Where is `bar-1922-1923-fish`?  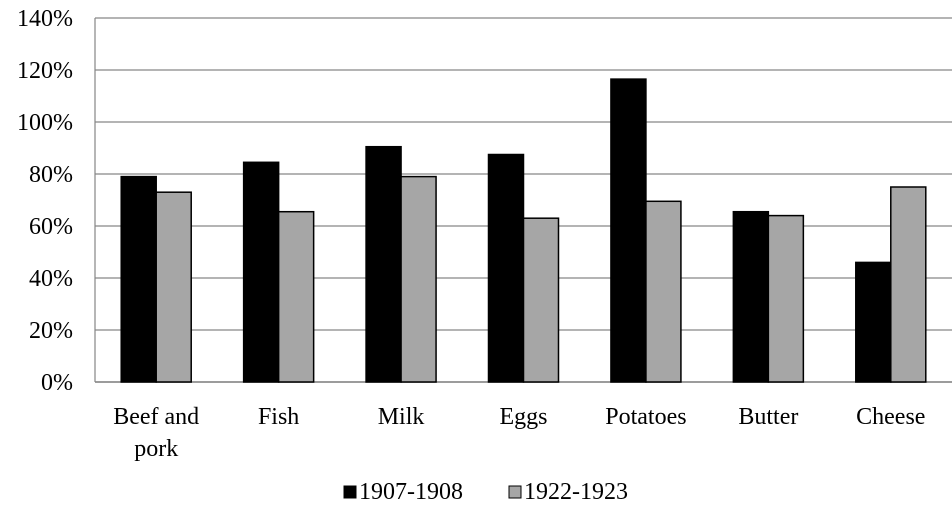
bar-1922-1923-fish is located at coordinates (296, 296).